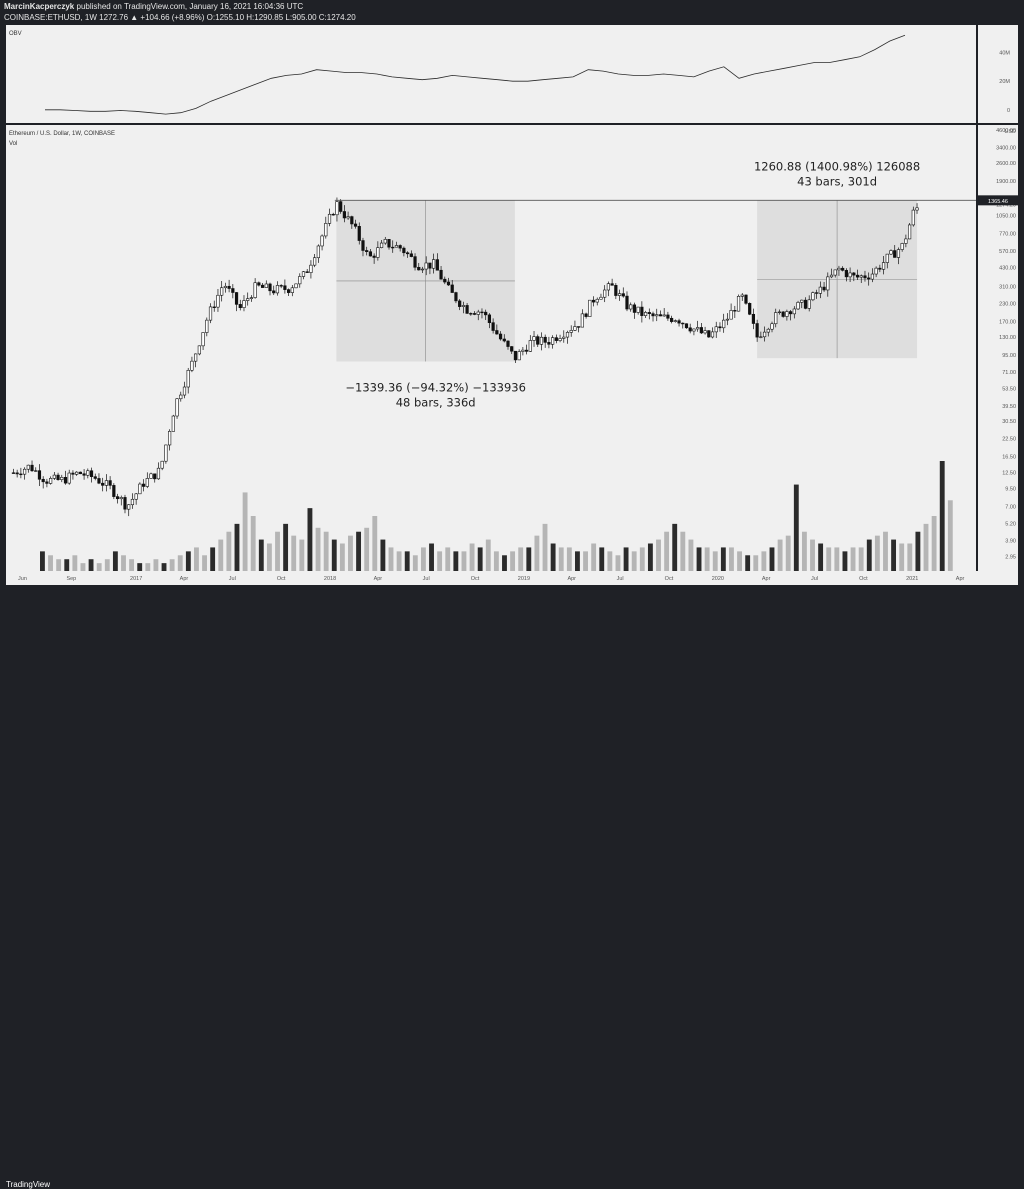 The image size is (1024, 1189). What do you see at coordinates (1007, 305) in the screenshot?
I see `price-tick-label: 230.00` at bounding box center [1007, 305].